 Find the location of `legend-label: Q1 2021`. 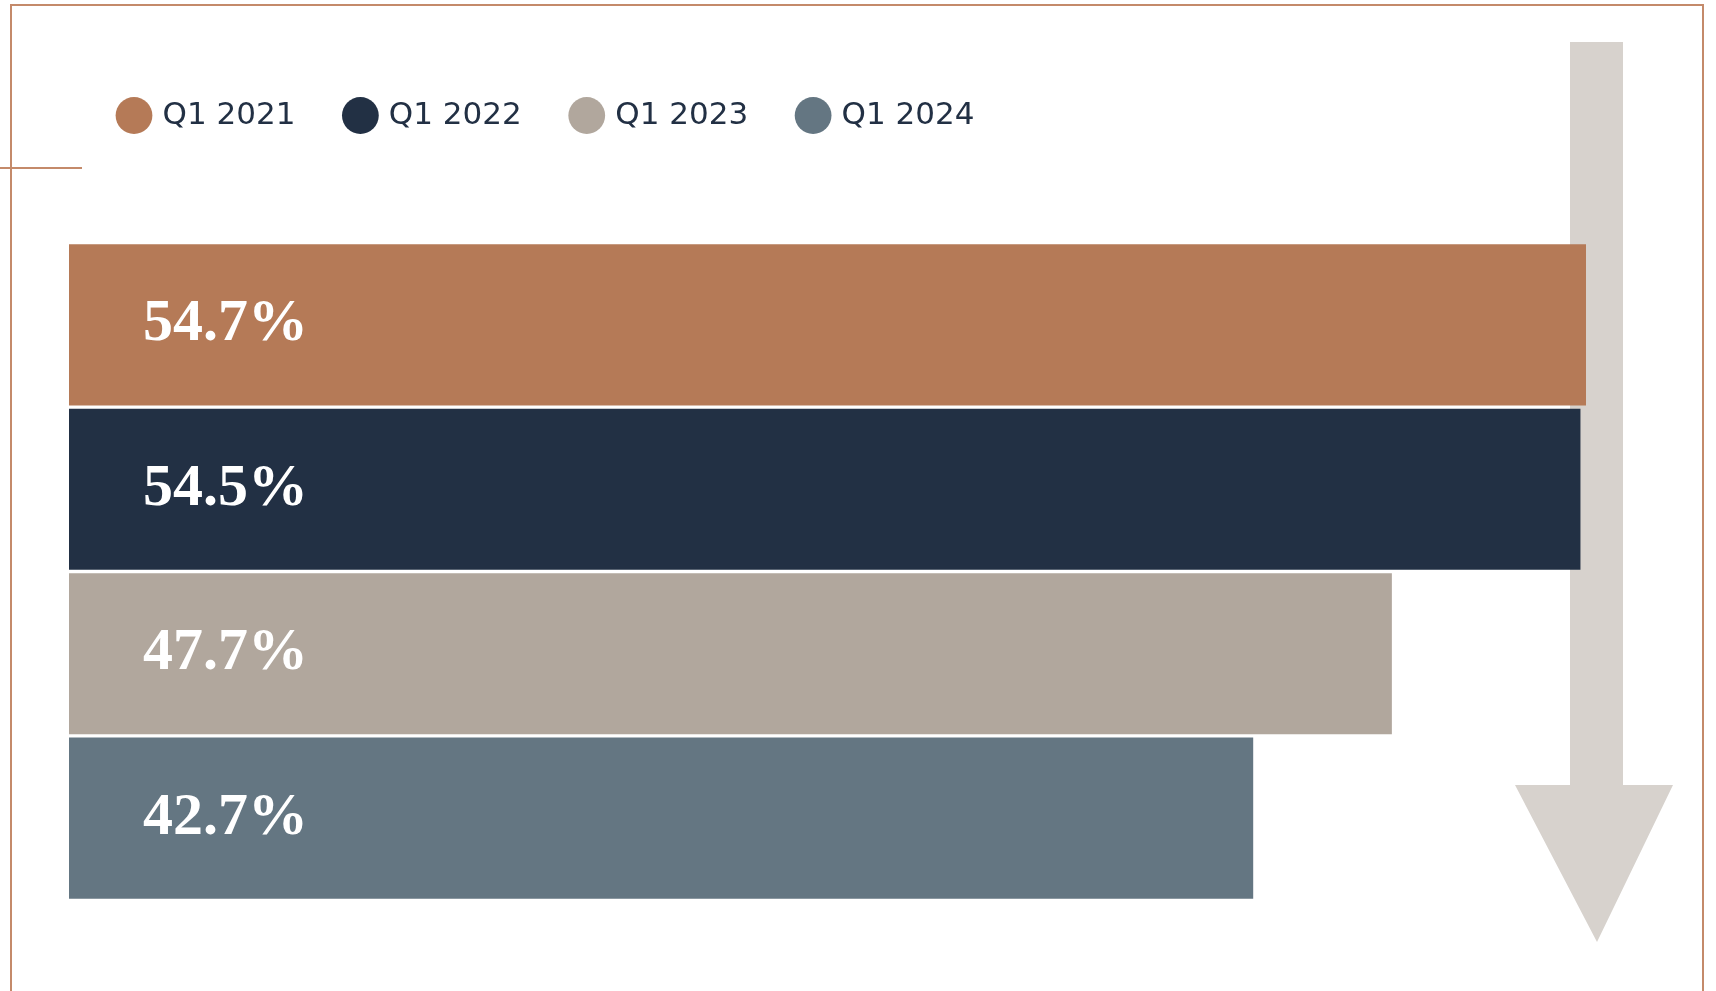

legend-label: Q1 2021 is located at coordinates (229, 112).